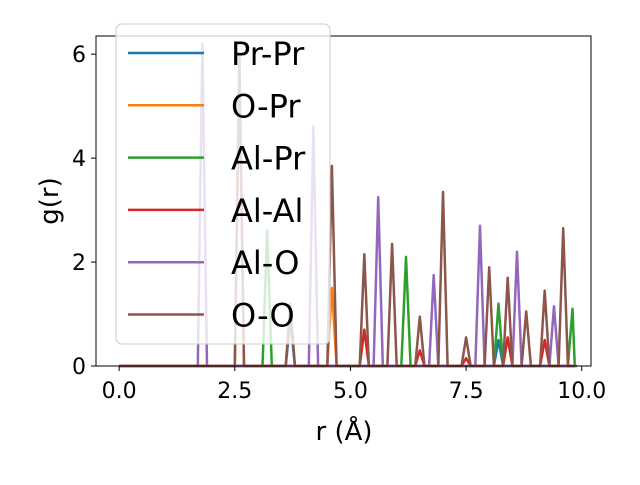 The image size is (640, 485). Describe the element at coordinates (343, 431) in the screenshot. I see `x-axis-label: r (Å)` at that location.